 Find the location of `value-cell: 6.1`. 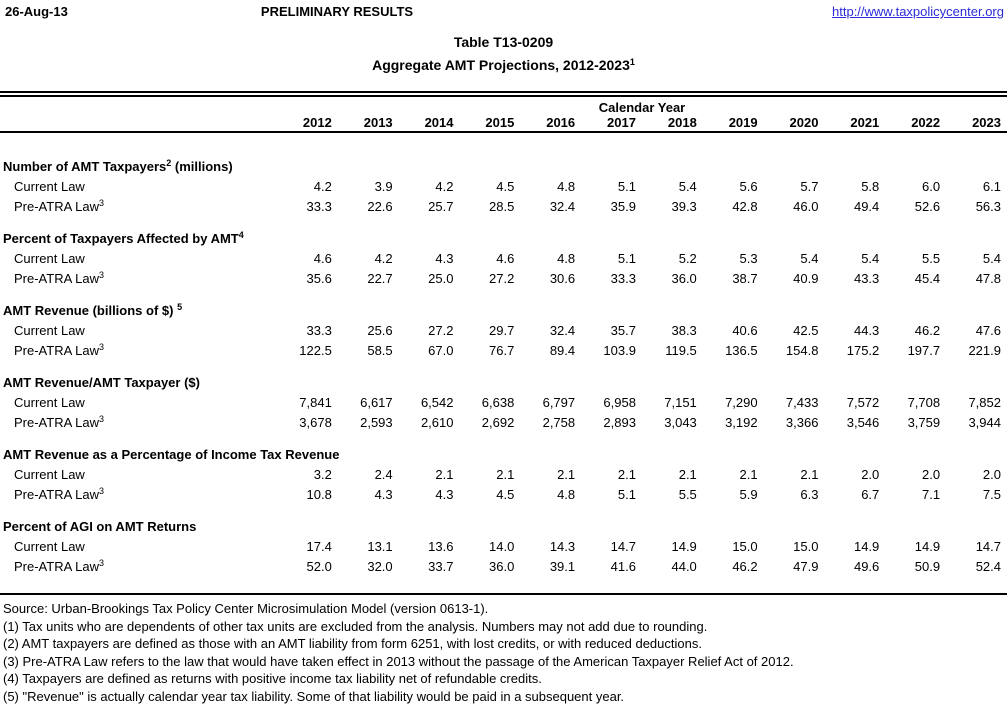

value-cell: 6.1 is located at coordinates (991, 186).